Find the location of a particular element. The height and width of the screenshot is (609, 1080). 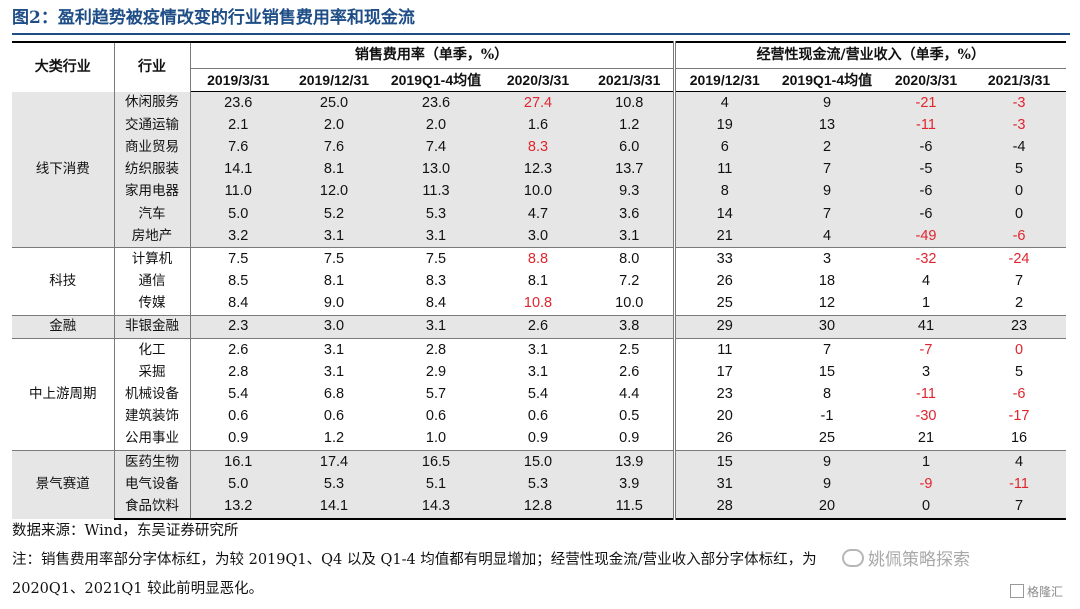

value-cell: 11 is located at coordinates (724, 350).